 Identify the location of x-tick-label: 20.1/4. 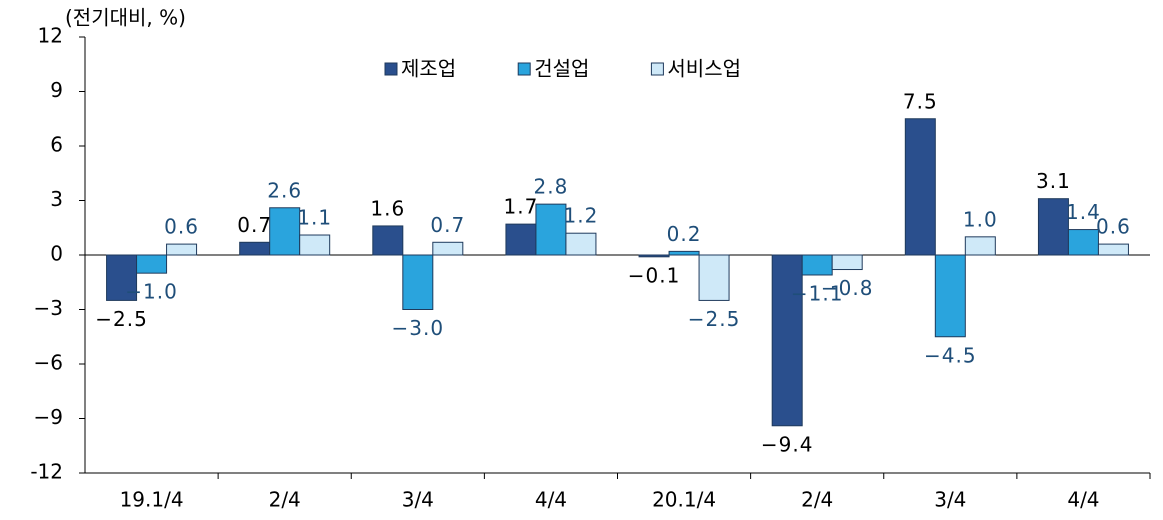
(684, 500).